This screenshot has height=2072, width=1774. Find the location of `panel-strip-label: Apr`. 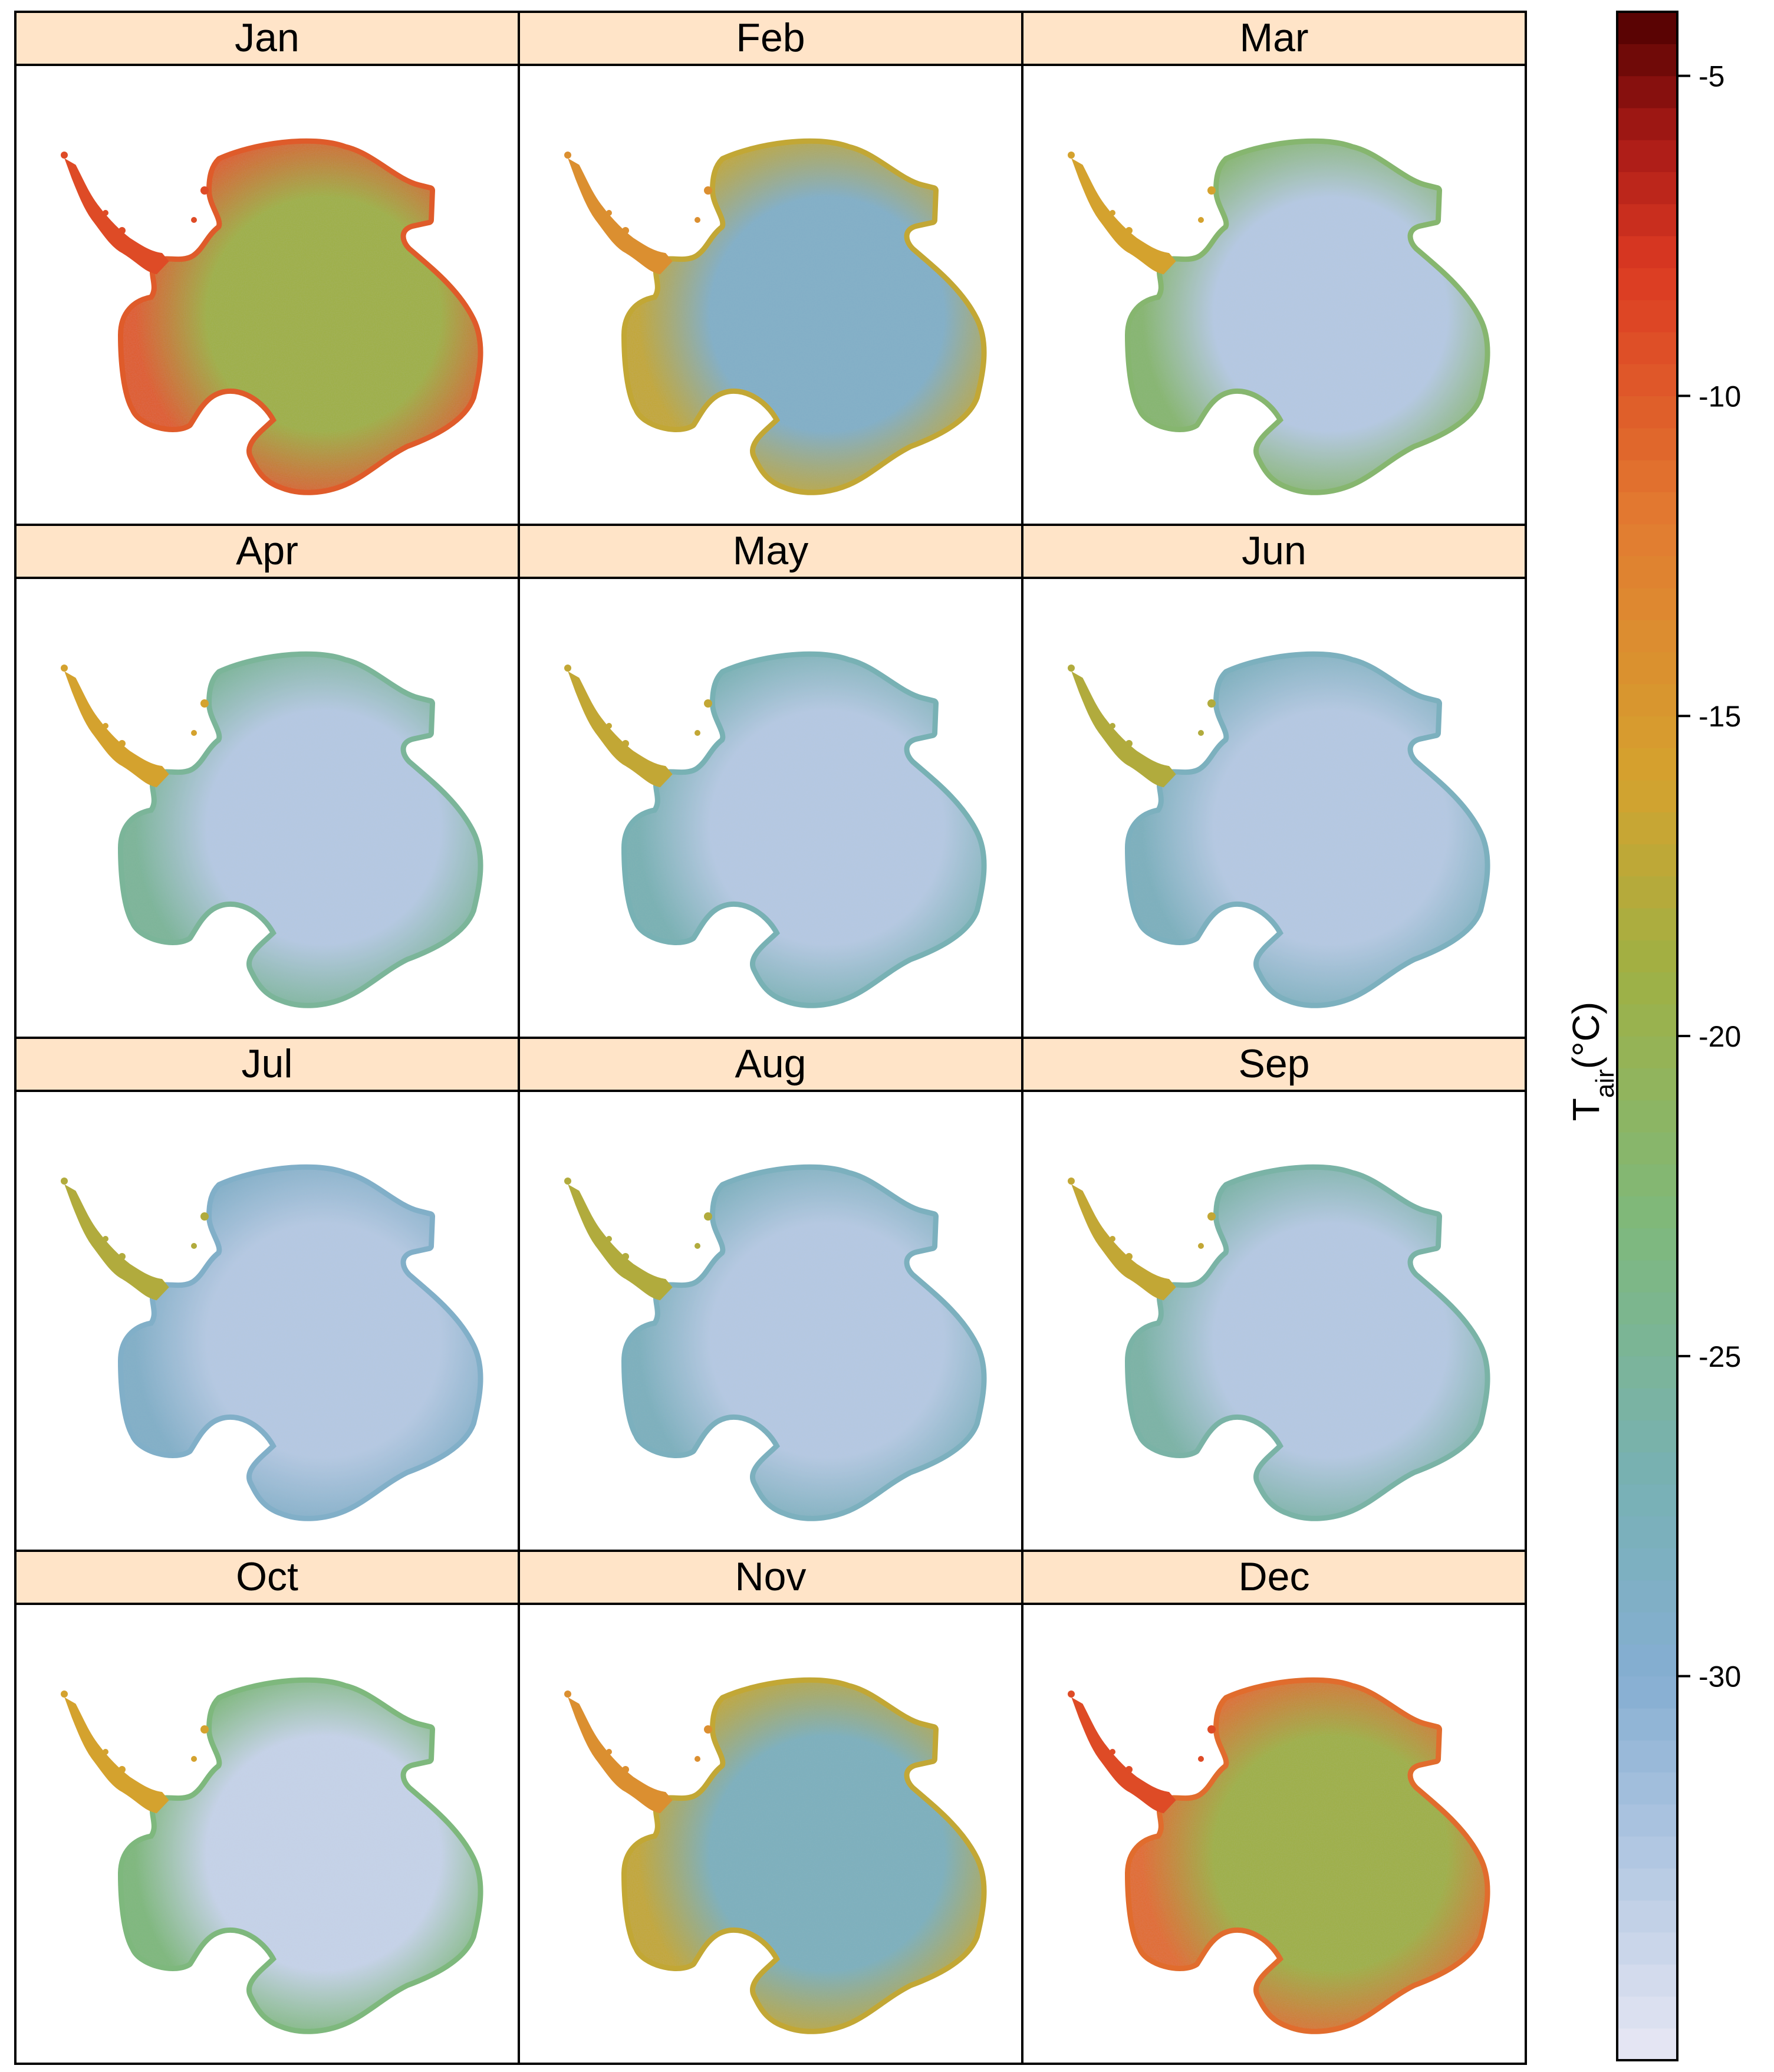

panel-strip-label: Apr is located at coordinates (267, 551).